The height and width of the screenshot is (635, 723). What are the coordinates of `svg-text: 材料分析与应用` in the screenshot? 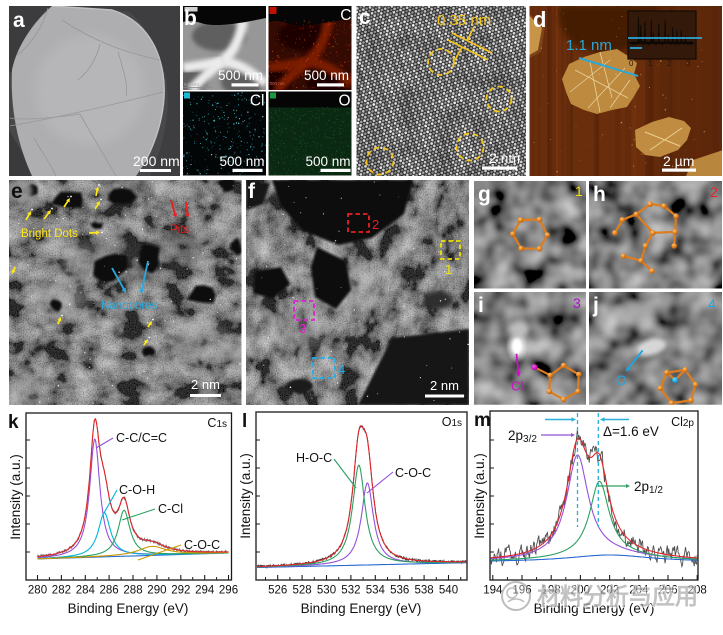 It's located at (617, 596).